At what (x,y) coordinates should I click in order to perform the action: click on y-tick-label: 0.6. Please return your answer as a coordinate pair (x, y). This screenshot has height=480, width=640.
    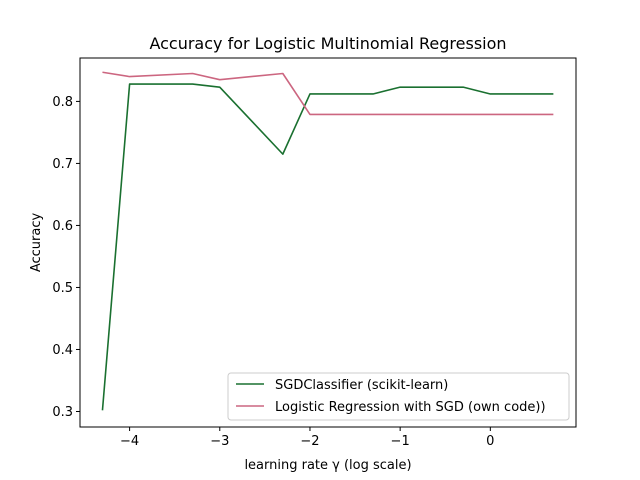
    Looking at the image, I should click on (62, 226).